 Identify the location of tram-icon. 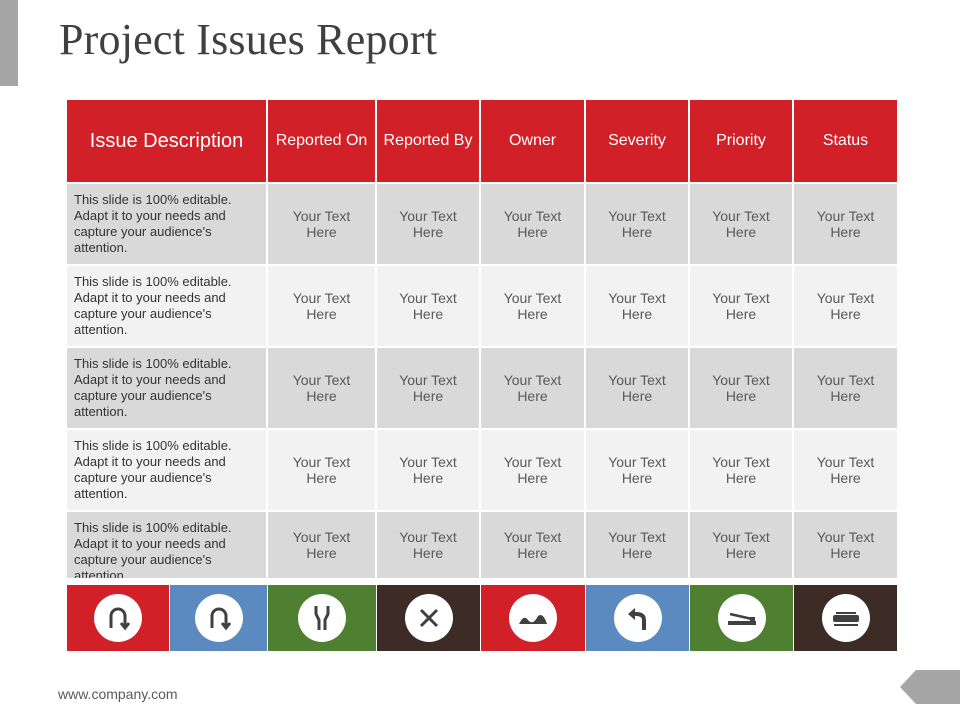
(845, 619).